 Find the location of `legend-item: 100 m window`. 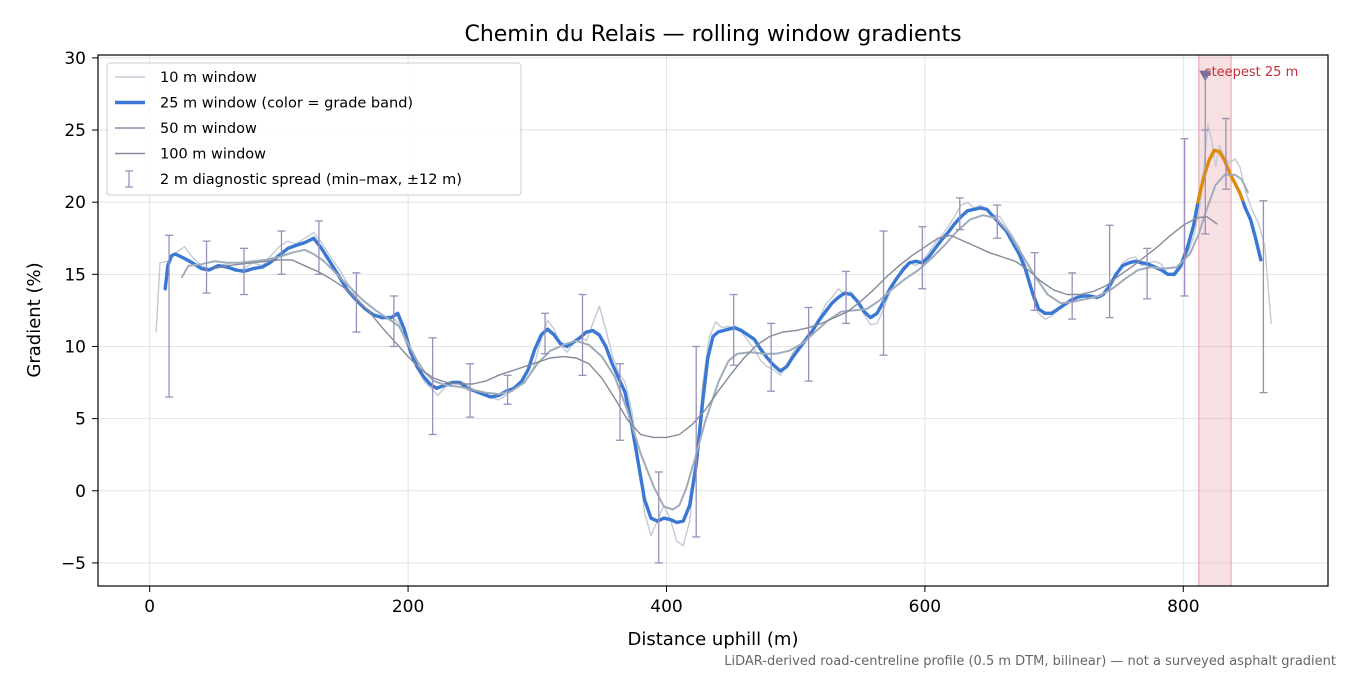

legend-item: 100 m window is located at coordinates (190, 155).